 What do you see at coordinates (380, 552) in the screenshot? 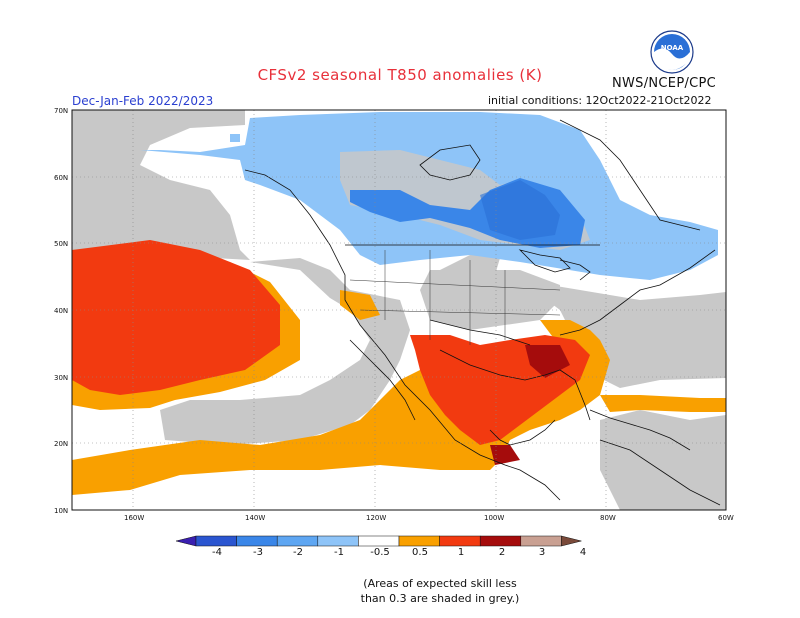
I see `colorbar-label: -0.5` at bounding box center [380, 552].